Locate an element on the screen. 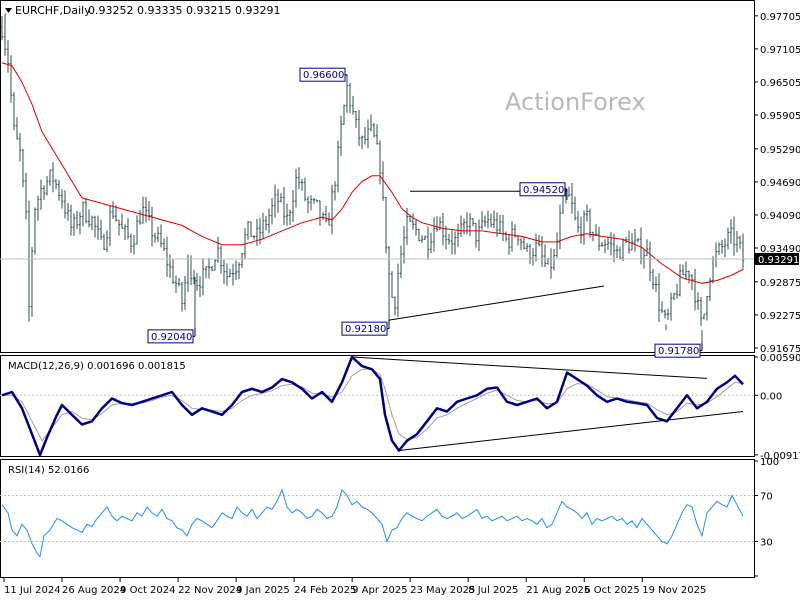  macd-axis-label: 0.00 is located at coordinates (771, 396).